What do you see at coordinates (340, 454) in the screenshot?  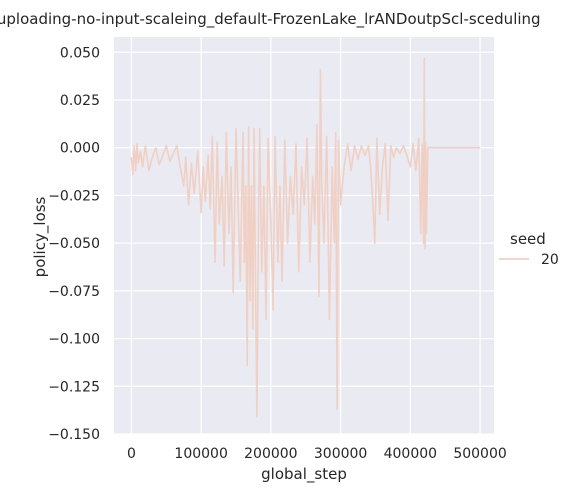 I see `x-tick-label: 300000` at bounding box center [340, 454].